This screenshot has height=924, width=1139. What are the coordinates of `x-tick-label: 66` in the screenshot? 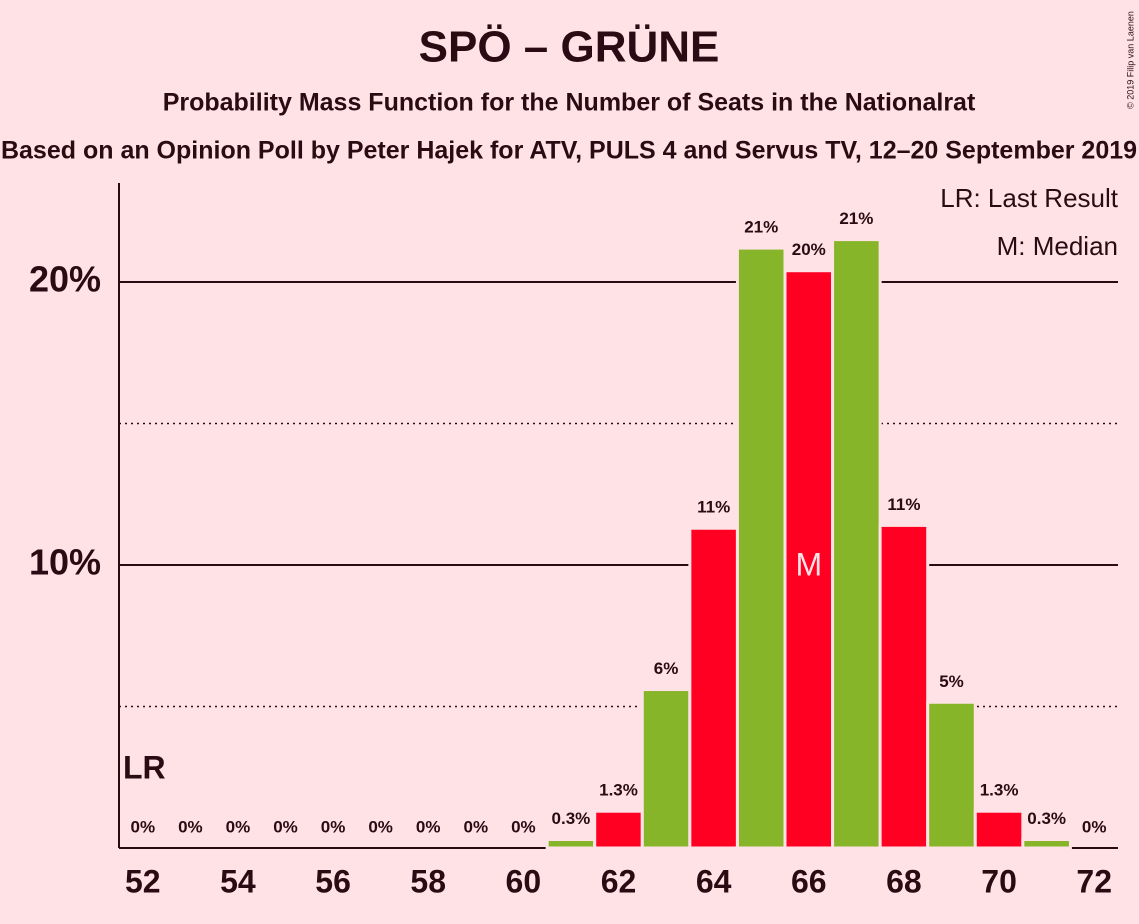 It's located at (809, 881).